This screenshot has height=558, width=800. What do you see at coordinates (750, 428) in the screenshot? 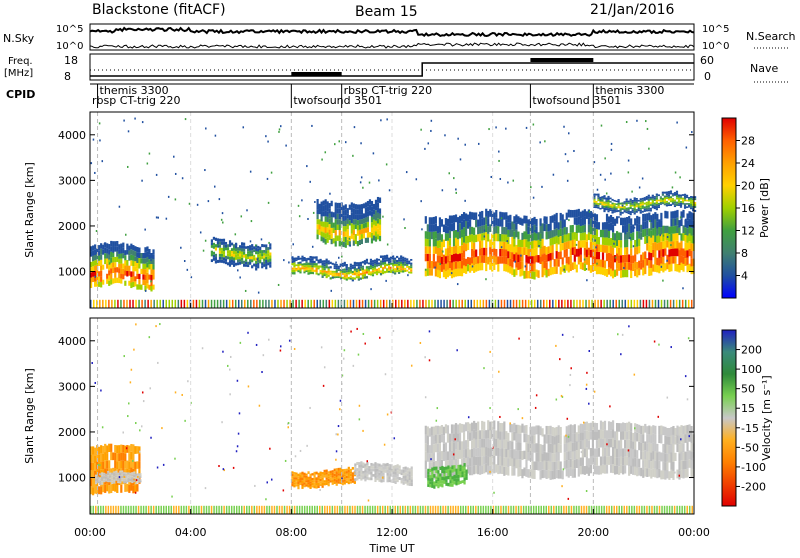
I see `colorbar-tick-label: -15` at bounding box center [750, 428].